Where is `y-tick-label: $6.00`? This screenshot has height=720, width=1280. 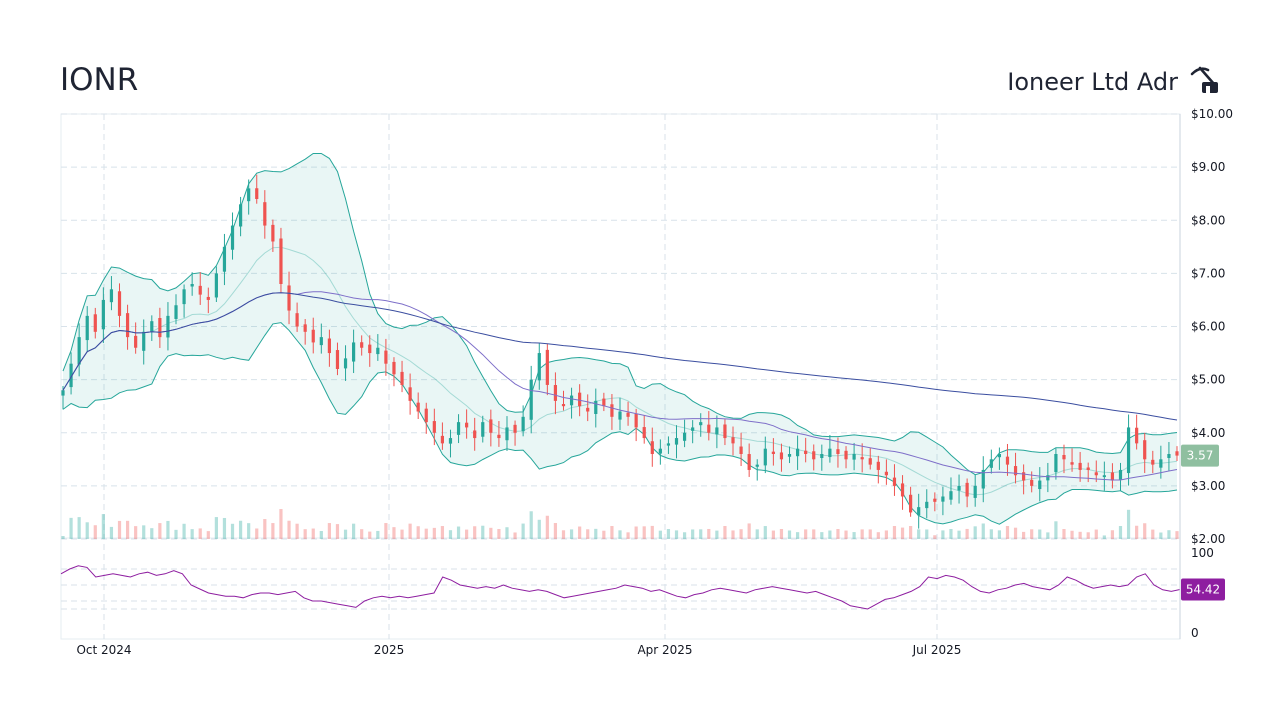
y-tick-label: $6.00 is located at coordinates (1208, 327).